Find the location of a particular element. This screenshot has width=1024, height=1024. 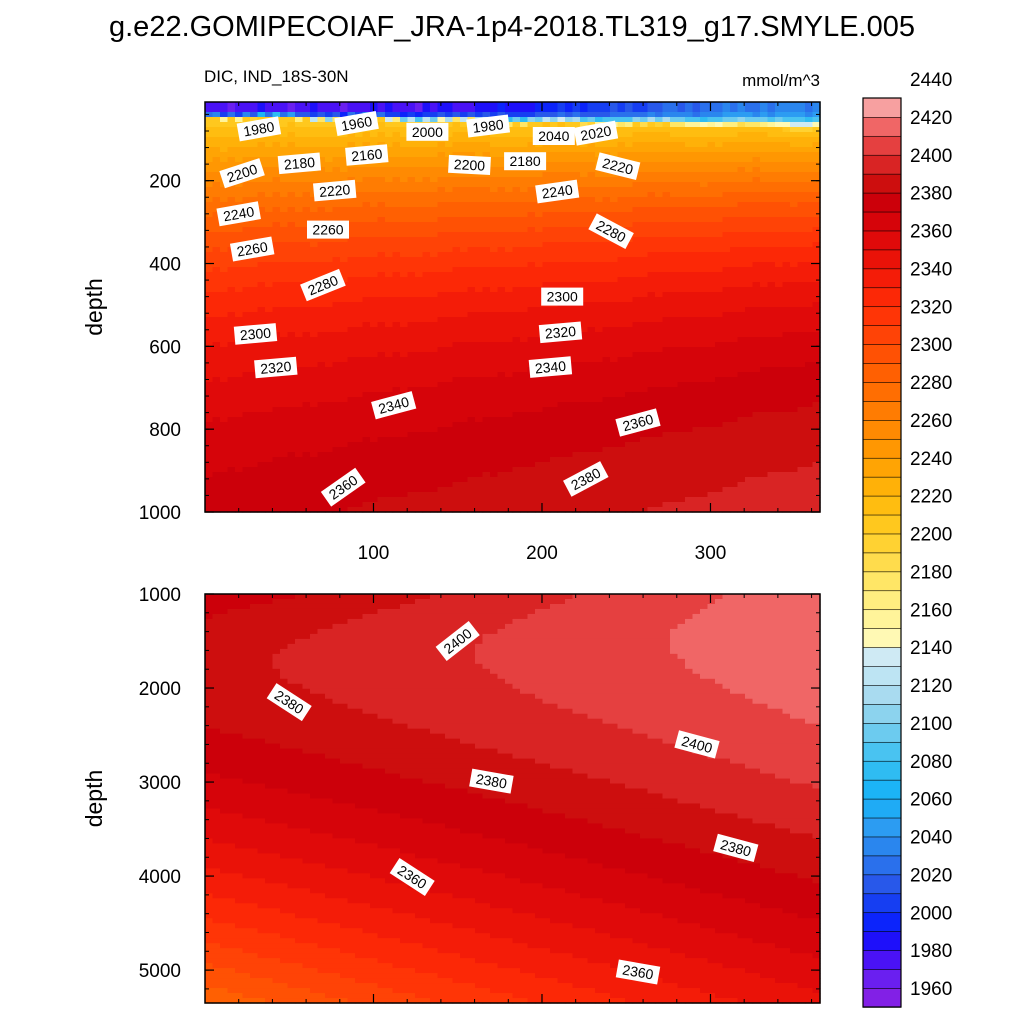

variable-label: DIC, IND_18S-30N is located at coordinates (276, 76).